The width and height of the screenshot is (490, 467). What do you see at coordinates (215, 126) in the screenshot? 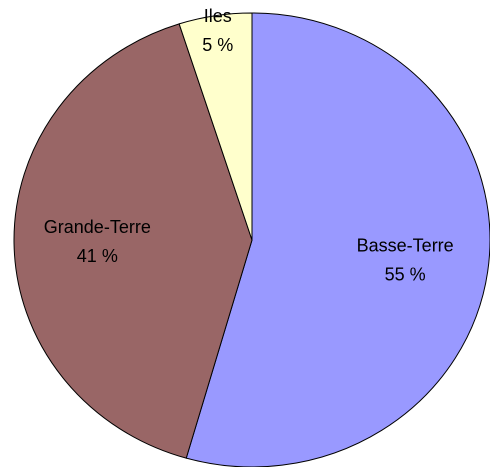
I see `pie-slice` at bounding box center [215, 126].